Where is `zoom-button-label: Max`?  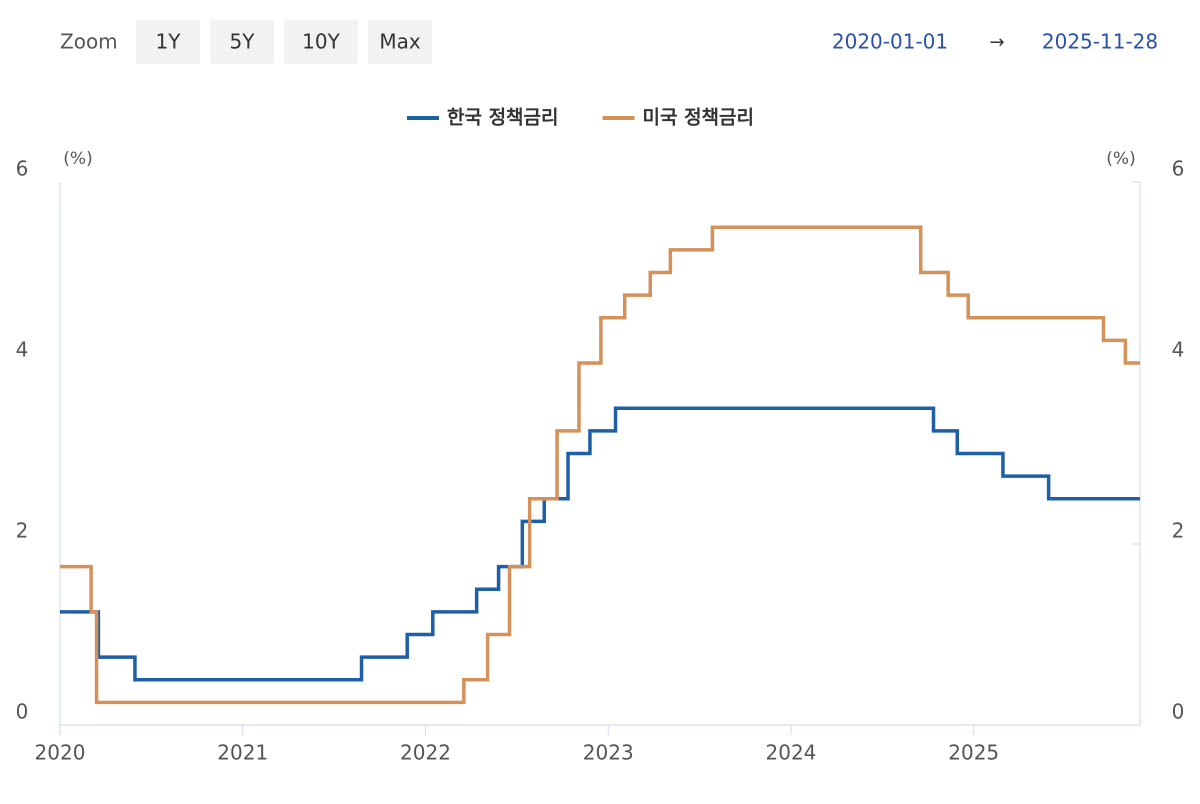 zoom-button-label: Max is located at coordinates (400, 42).